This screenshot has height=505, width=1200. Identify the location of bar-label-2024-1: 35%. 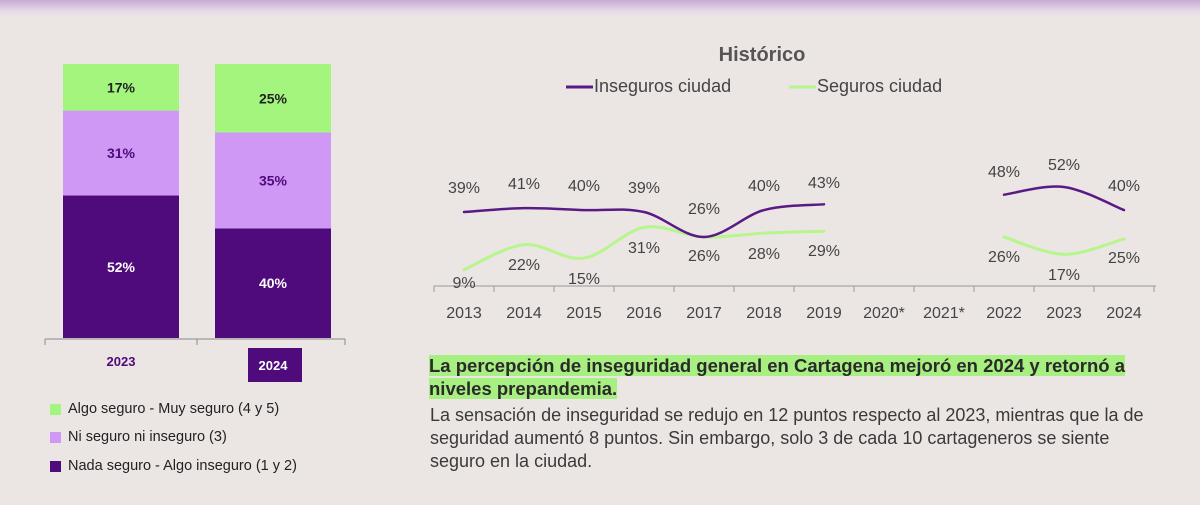
(273, 180).